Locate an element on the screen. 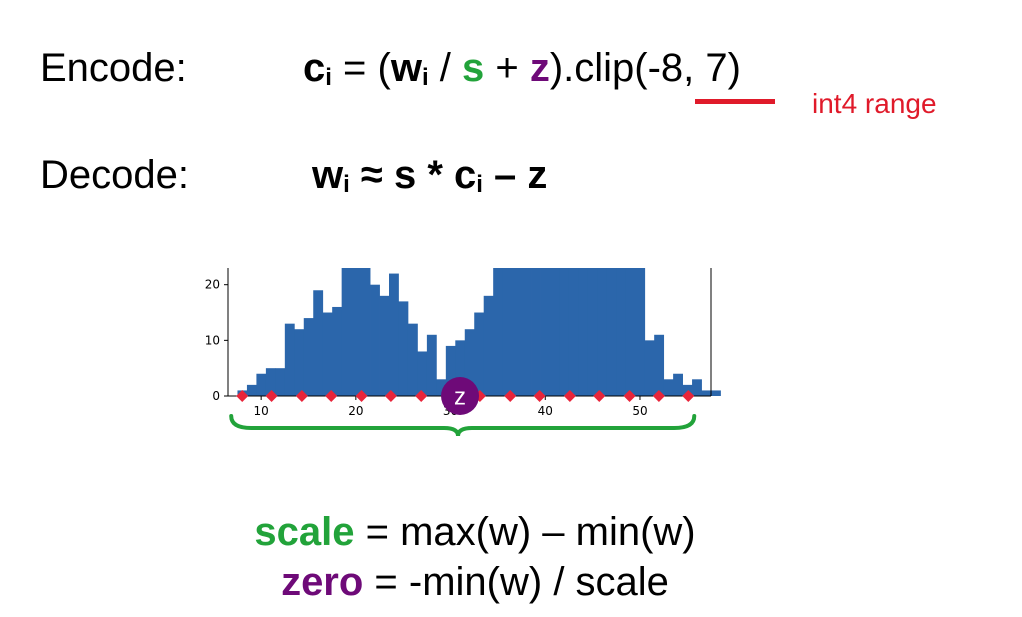 The width and height of the screenshot is (1022, 617). histogram-bars is located at coordinates (479, 332).